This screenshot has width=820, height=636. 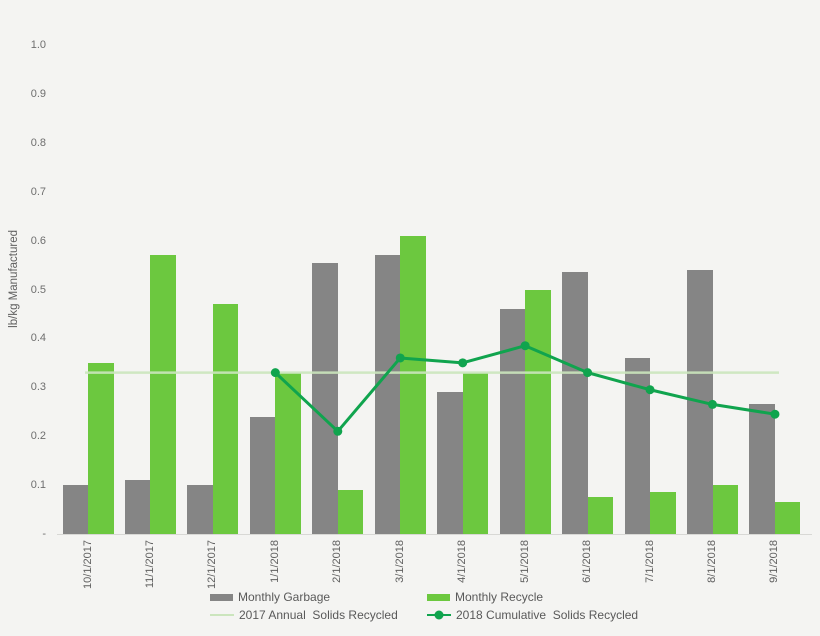 I want to click on y-tick-label: -, so click(x=44, y=534).